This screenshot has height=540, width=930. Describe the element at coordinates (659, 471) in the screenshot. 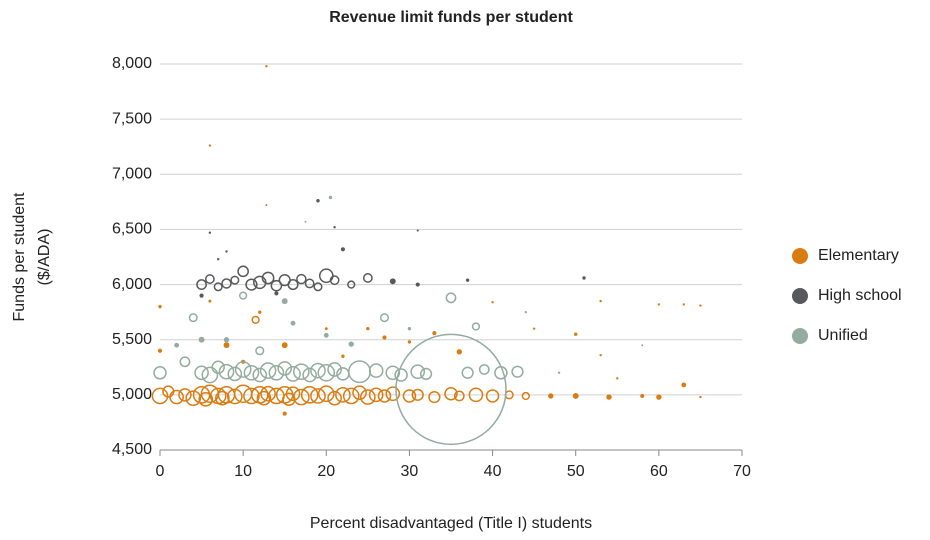

I see `x-tick-label: 60` at that location.